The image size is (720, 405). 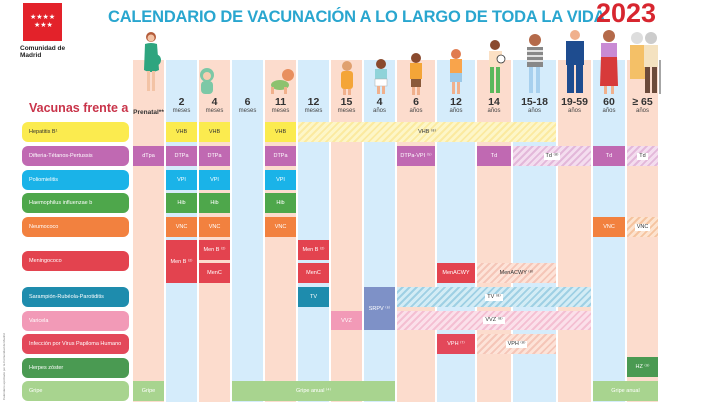 What do you see at coordinates (214, 203) in the screenshot?
I see `dose-hib-4m: Hib` at bounding box center [214, 203].